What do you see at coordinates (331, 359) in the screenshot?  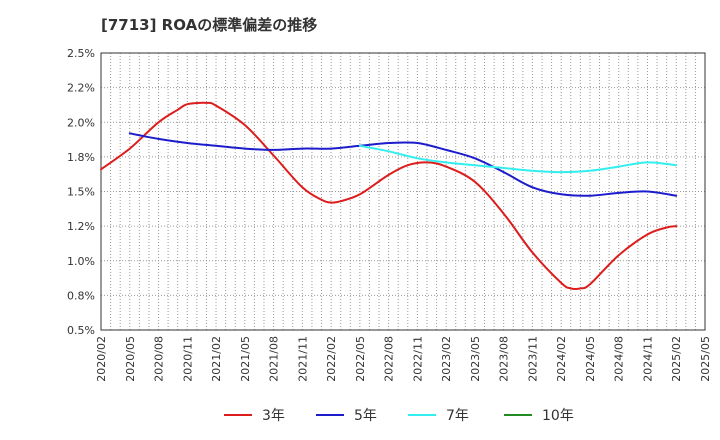 I see `x-tick-label: 2022/02` at bounding box center [331, 359].